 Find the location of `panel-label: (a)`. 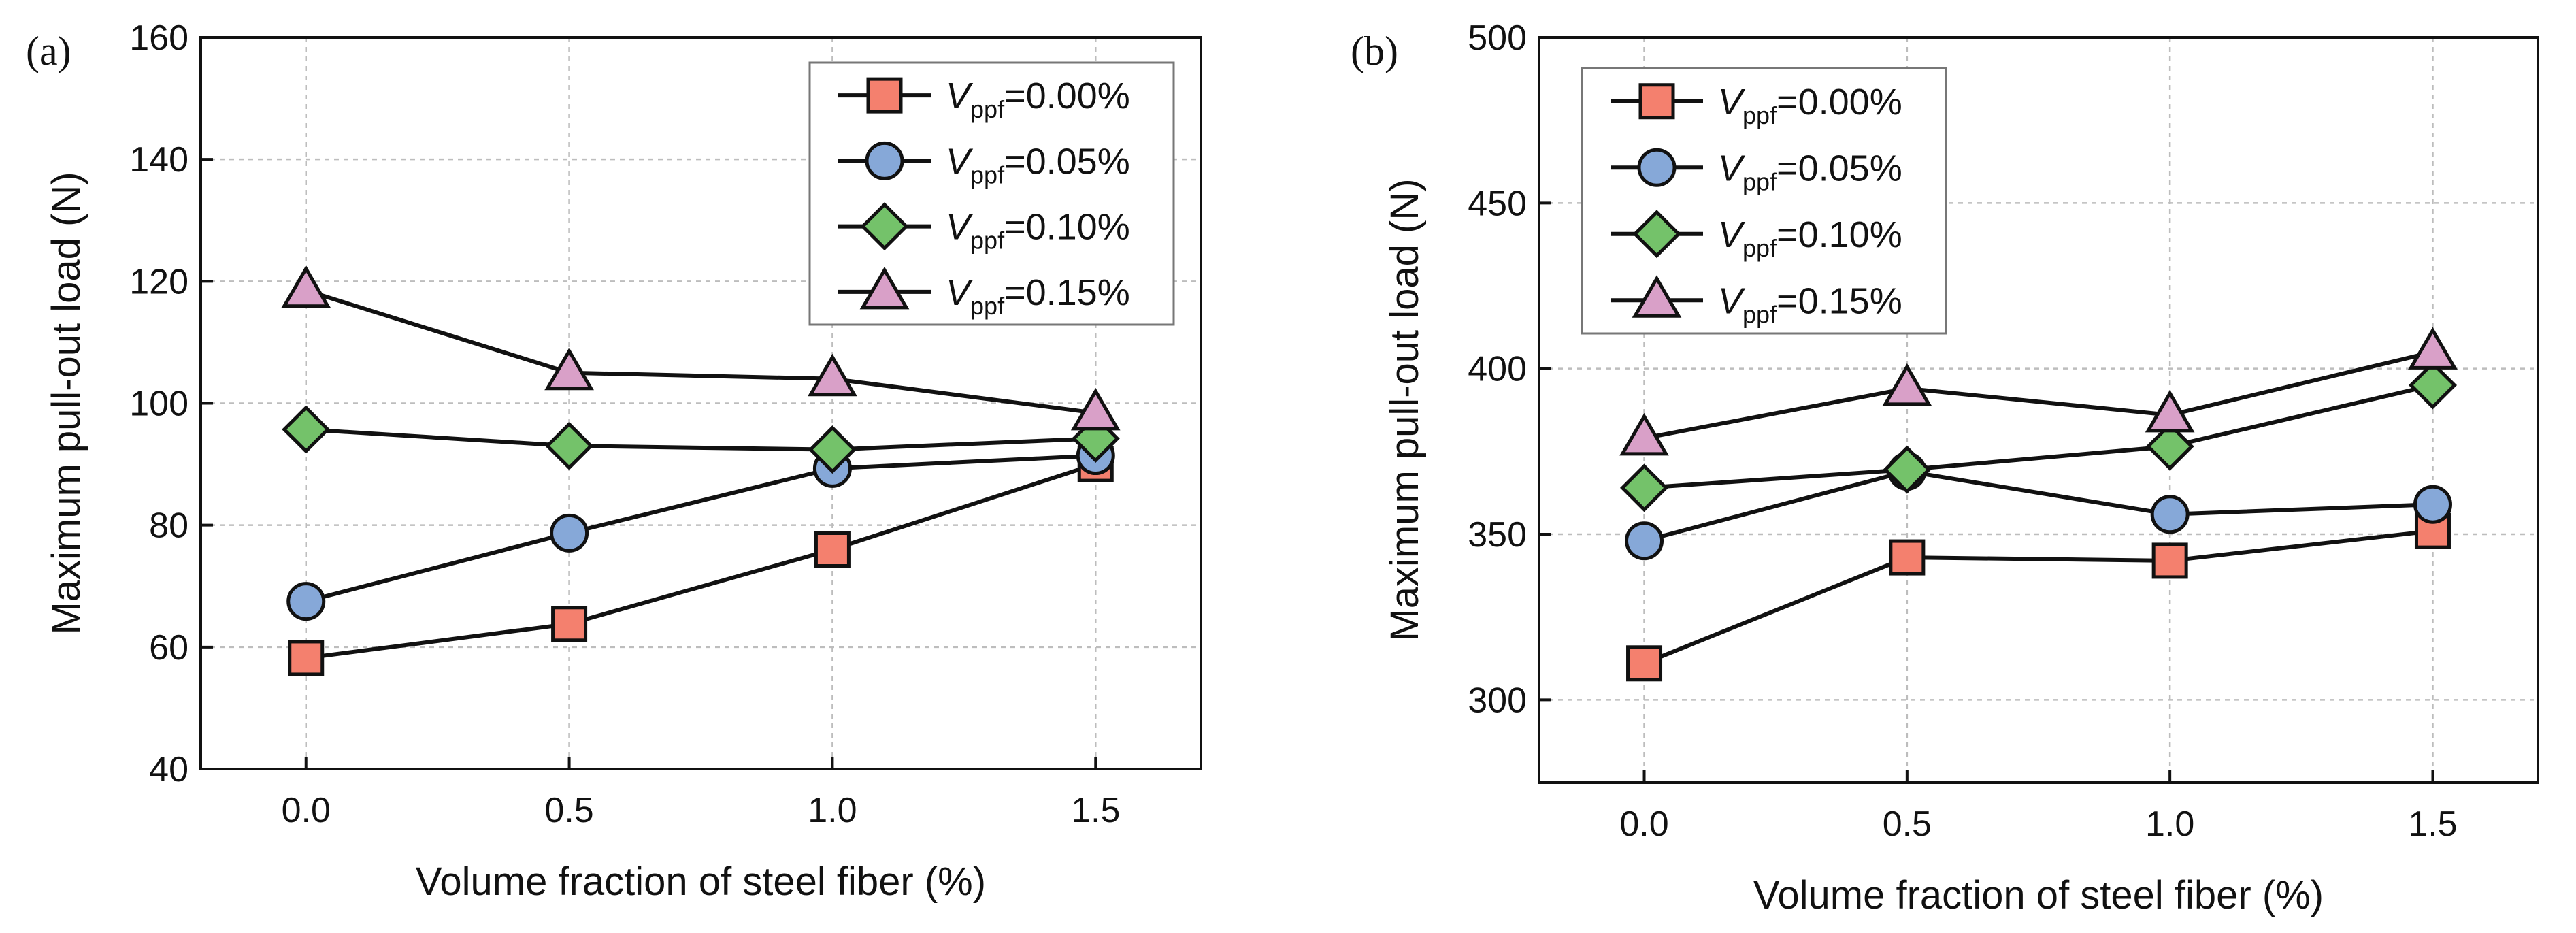

panel-label: (a) is located at coordinates (49, 51).